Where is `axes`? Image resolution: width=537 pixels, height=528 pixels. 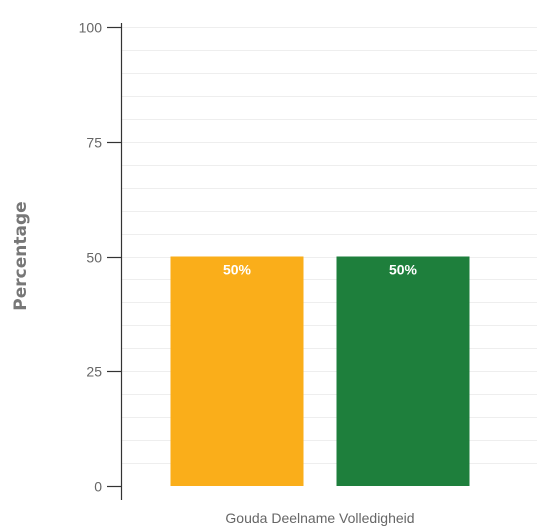 axes is located at coordinates (115, 261).